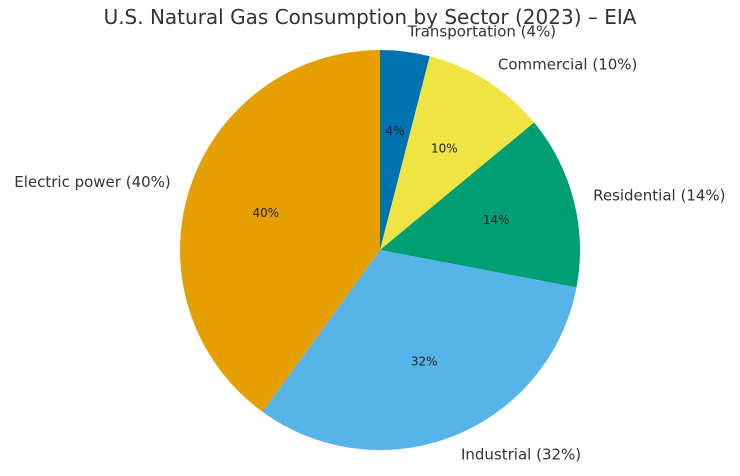 This screenshot has height=476, width=740. What do you see at coordinates (424, 362) in the screenshot?
I see `pie-percent-label-industrial: 32%` at bounding box center [424, 362].